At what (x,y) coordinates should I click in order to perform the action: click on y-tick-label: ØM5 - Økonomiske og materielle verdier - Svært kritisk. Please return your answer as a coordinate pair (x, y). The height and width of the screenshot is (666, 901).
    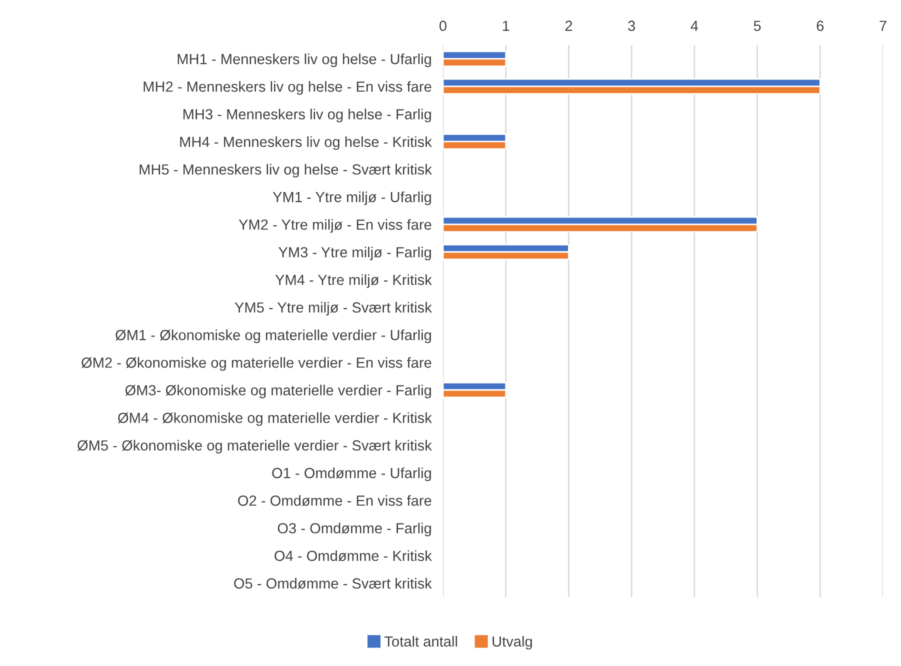
    Looking at the image, I should click on (254, 447).